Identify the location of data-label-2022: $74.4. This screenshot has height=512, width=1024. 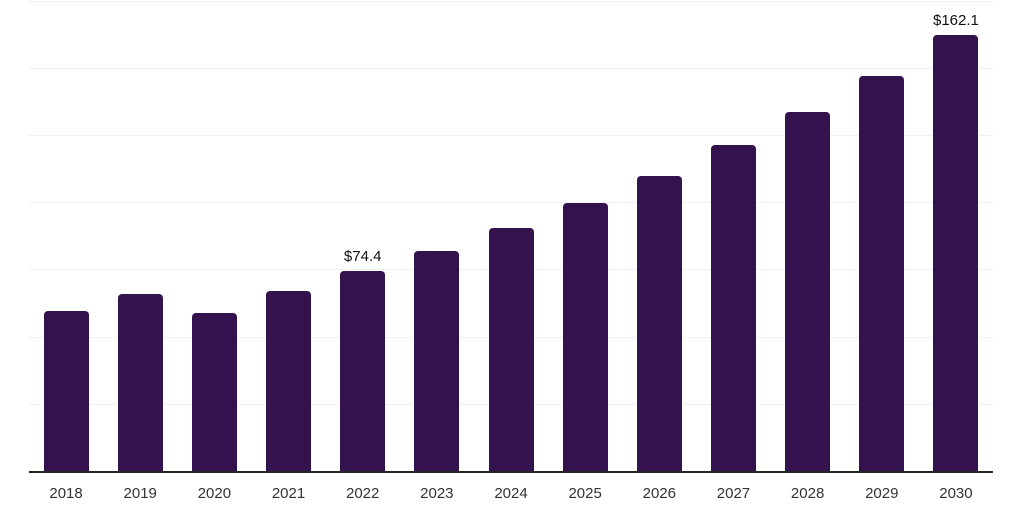
(362, 257).